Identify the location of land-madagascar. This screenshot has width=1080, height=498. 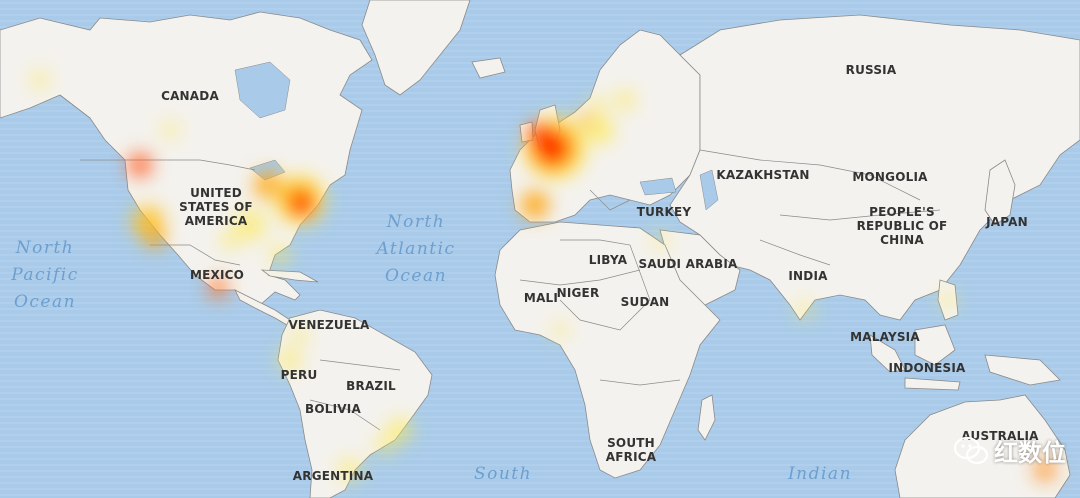
(706, 417).